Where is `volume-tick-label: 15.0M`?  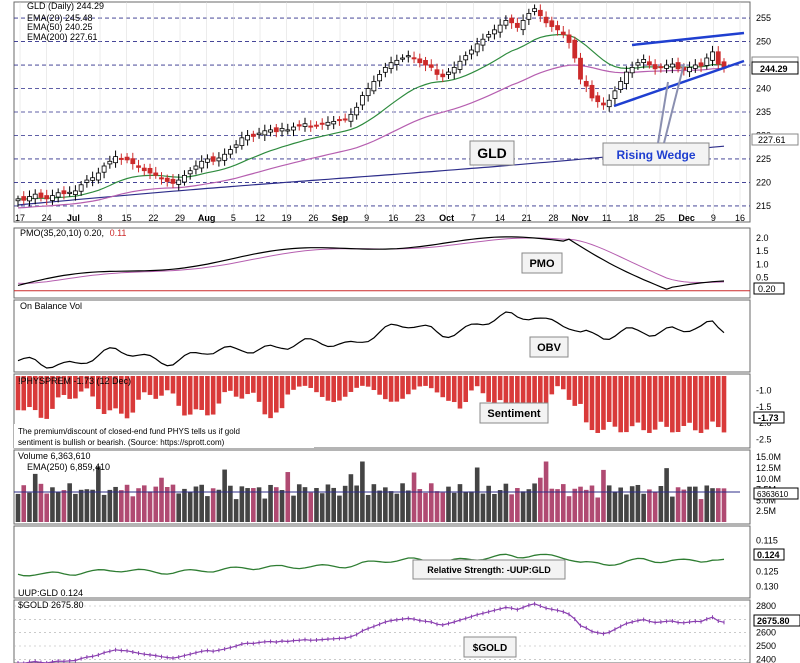
volume-tick-label: 15.0M is located at coordinates (768, 457).